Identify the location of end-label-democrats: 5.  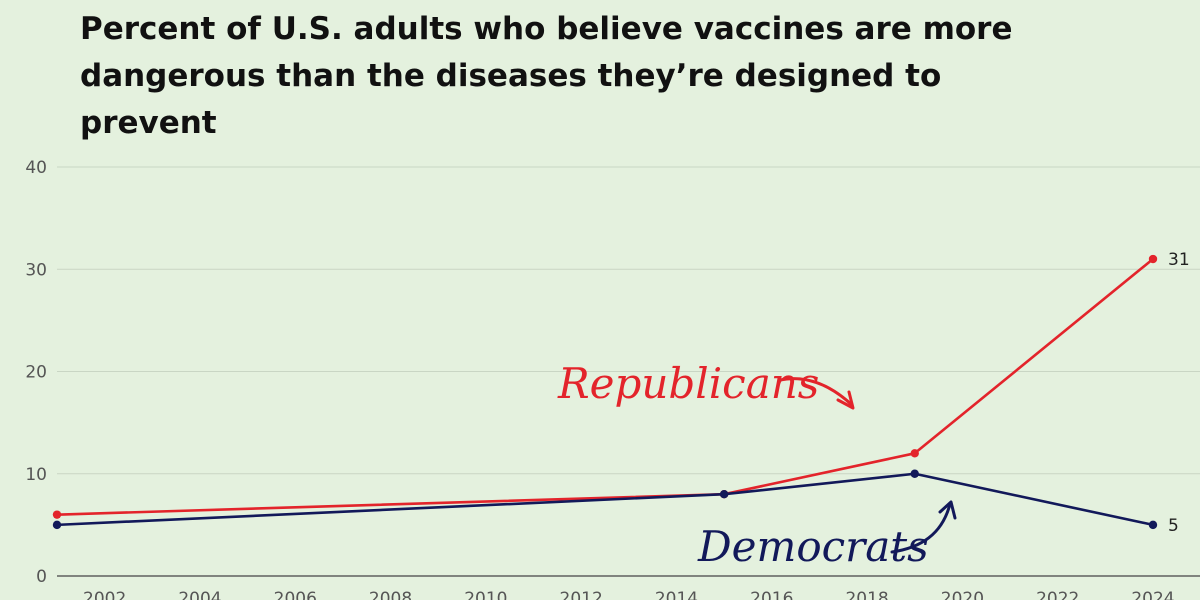
(1173, 526).